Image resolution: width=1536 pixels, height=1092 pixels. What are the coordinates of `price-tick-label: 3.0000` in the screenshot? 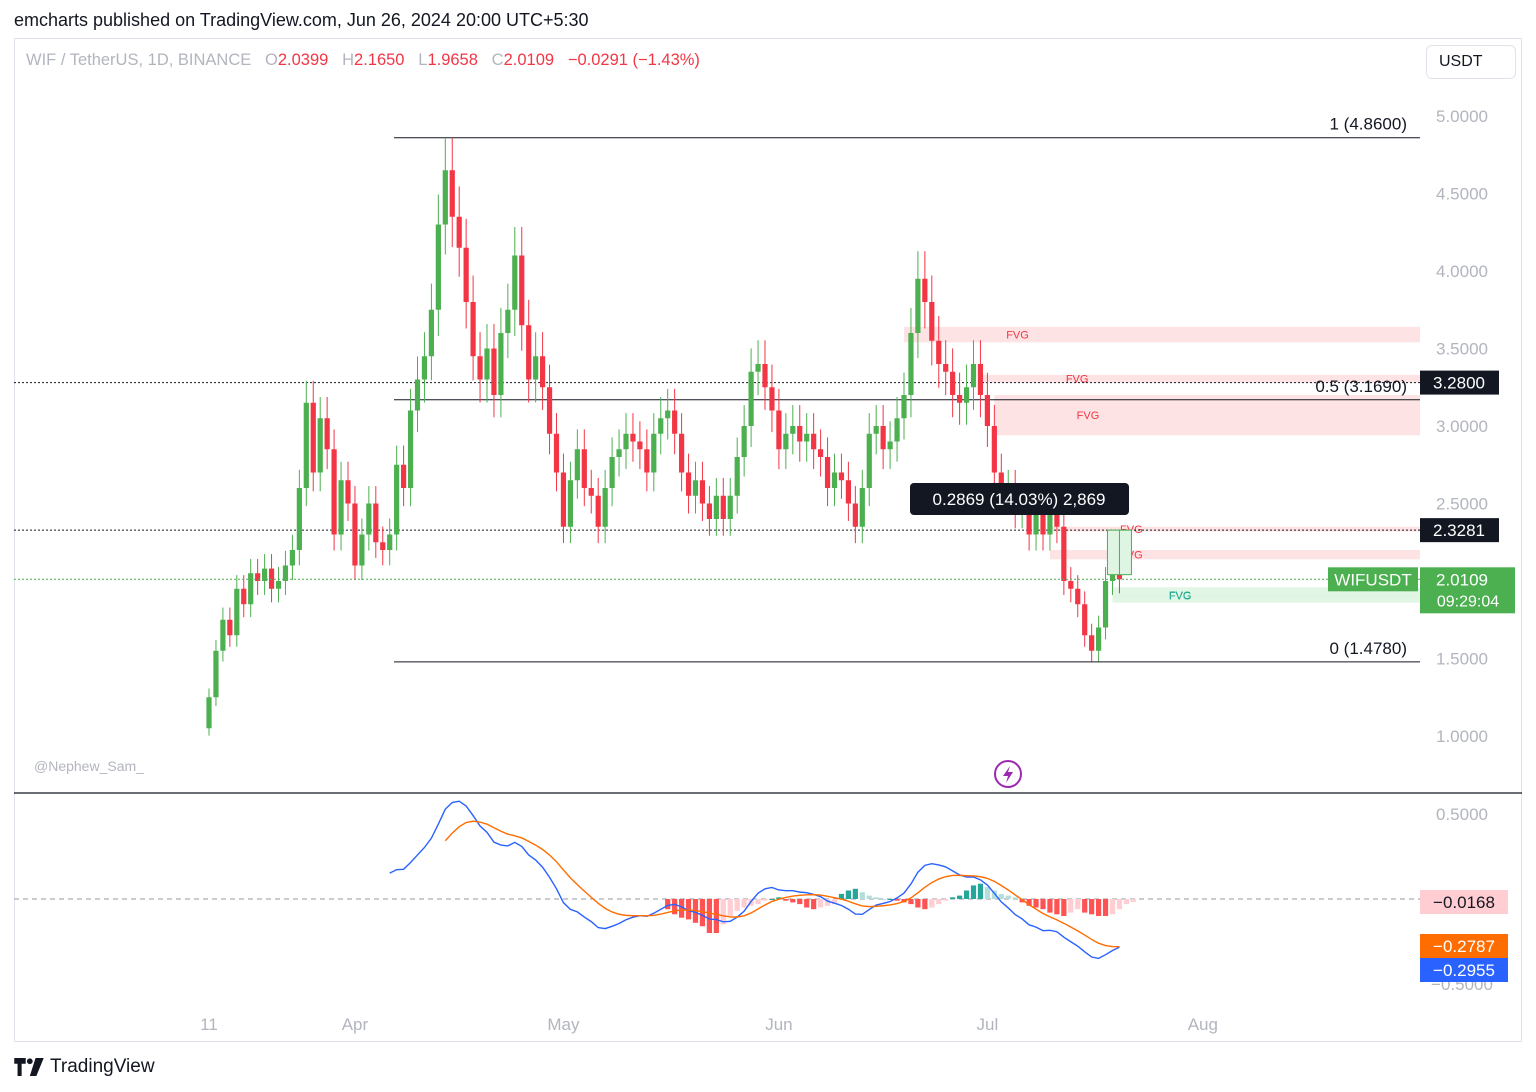 It's located at (1462, 426).